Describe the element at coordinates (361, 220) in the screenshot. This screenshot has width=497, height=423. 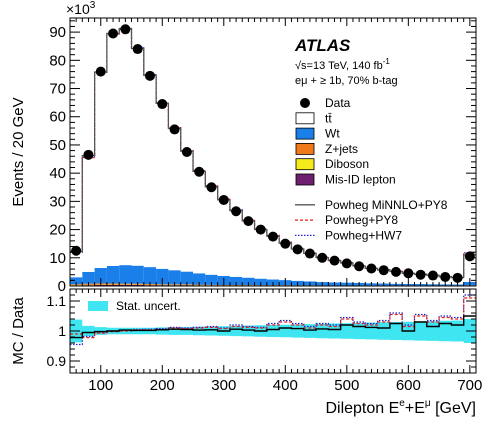
I see `legend-label: Powheg+PY8` at that location.